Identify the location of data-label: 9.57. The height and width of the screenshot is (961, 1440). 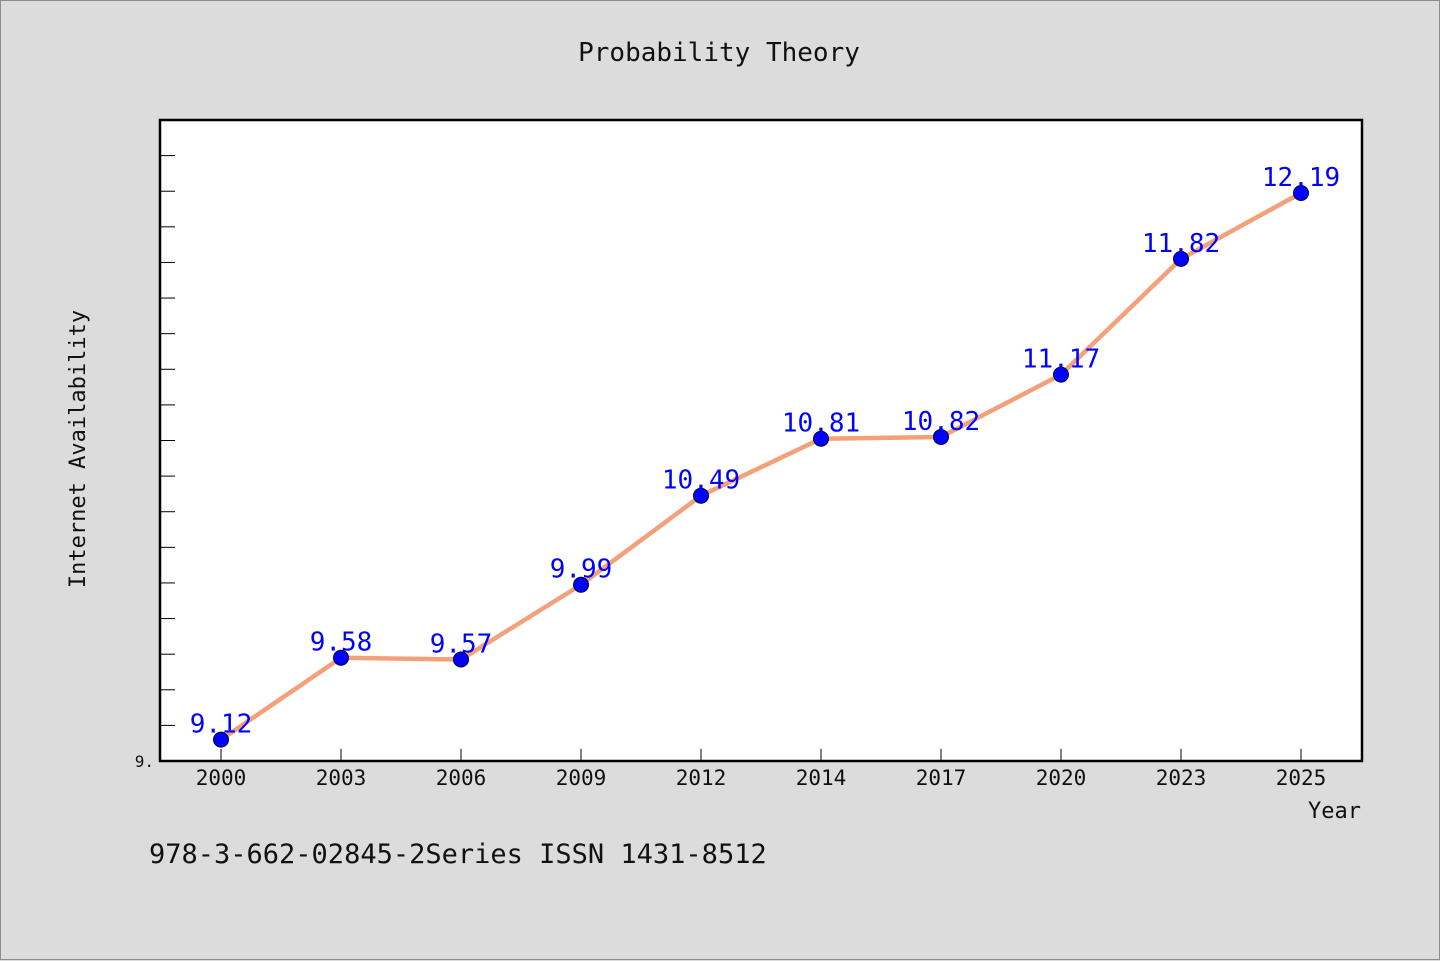
(461, 645).